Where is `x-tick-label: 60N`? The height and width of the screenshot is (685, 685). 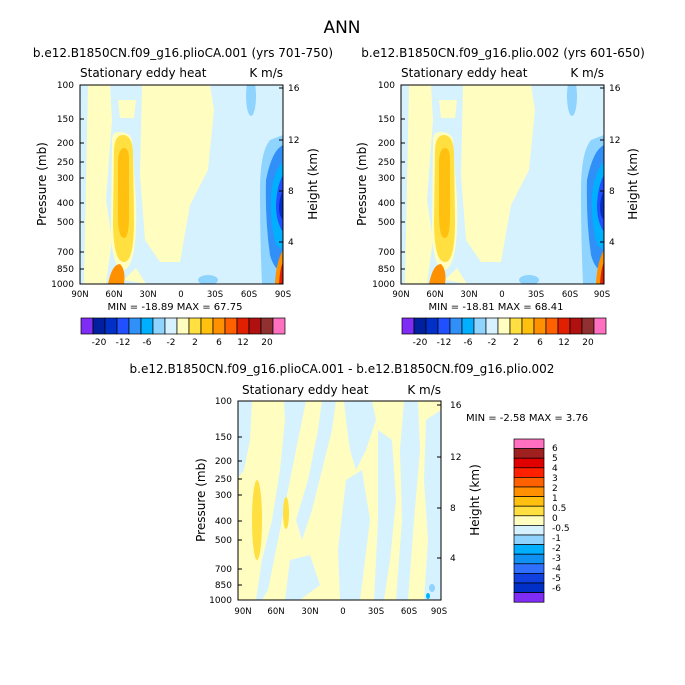
x-tick-label: 60N is located at coordinates (275, 612).